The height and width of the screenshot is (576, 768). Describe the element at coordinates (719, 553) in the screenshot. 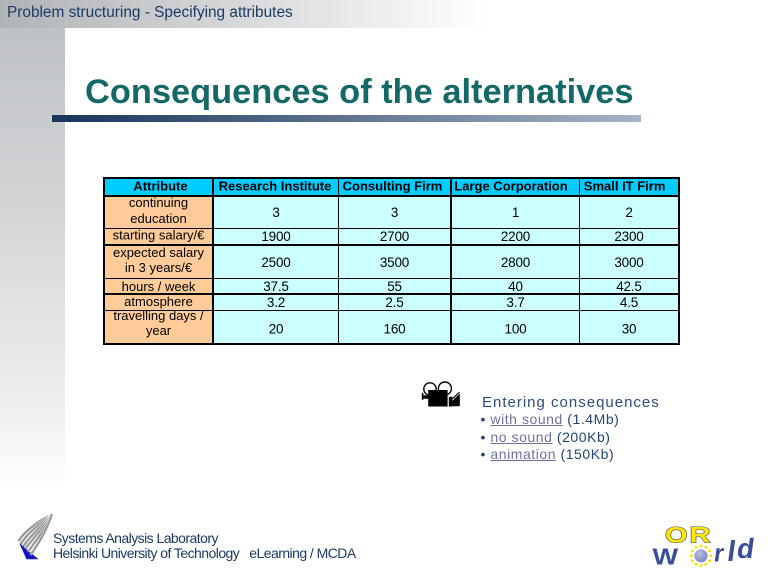

I see `svg-text: r` at that location.